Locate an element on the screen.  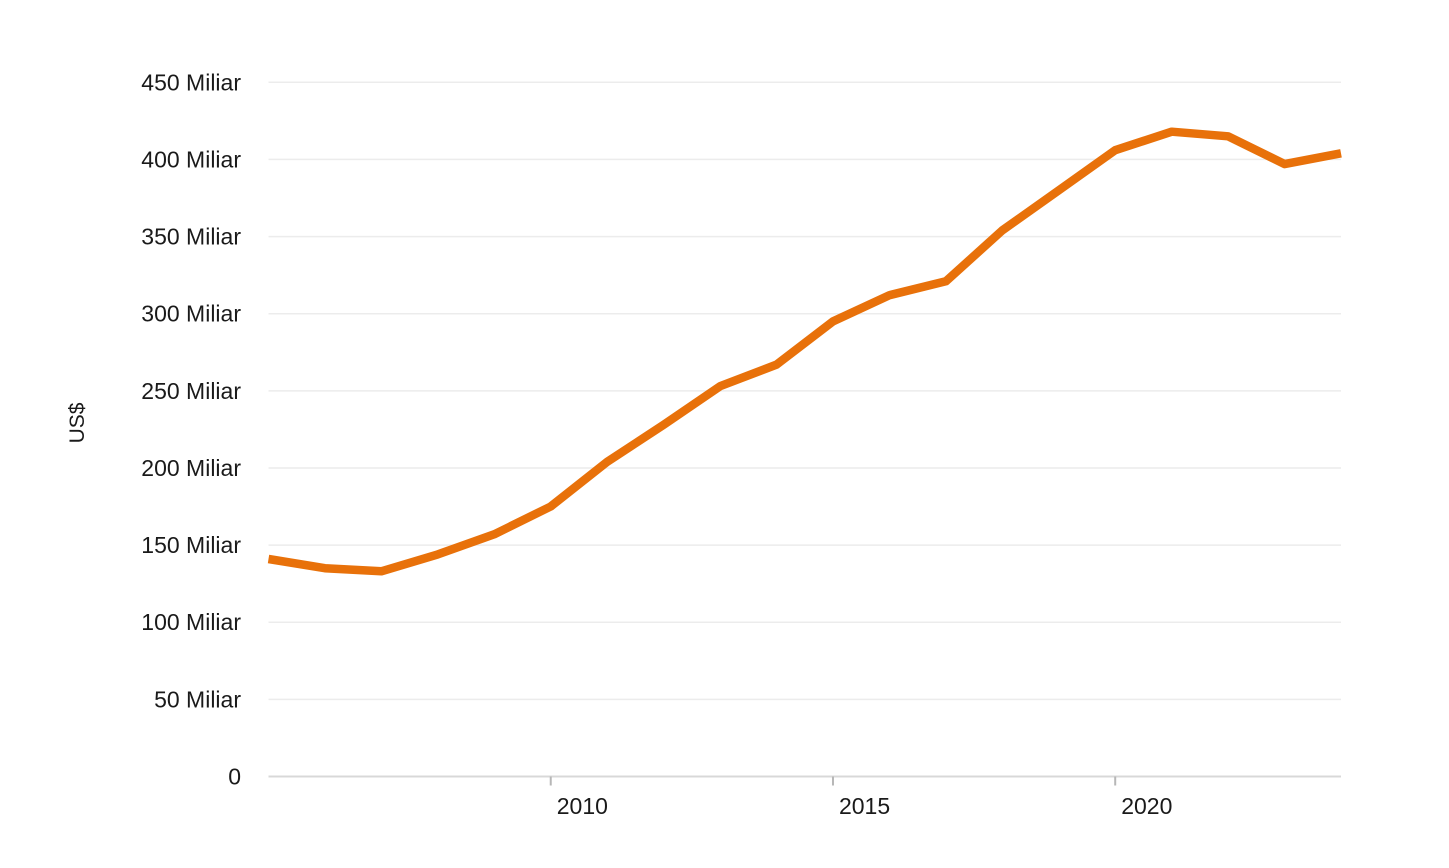
y-axis-title: US$ is located at coordinates (77, 422).